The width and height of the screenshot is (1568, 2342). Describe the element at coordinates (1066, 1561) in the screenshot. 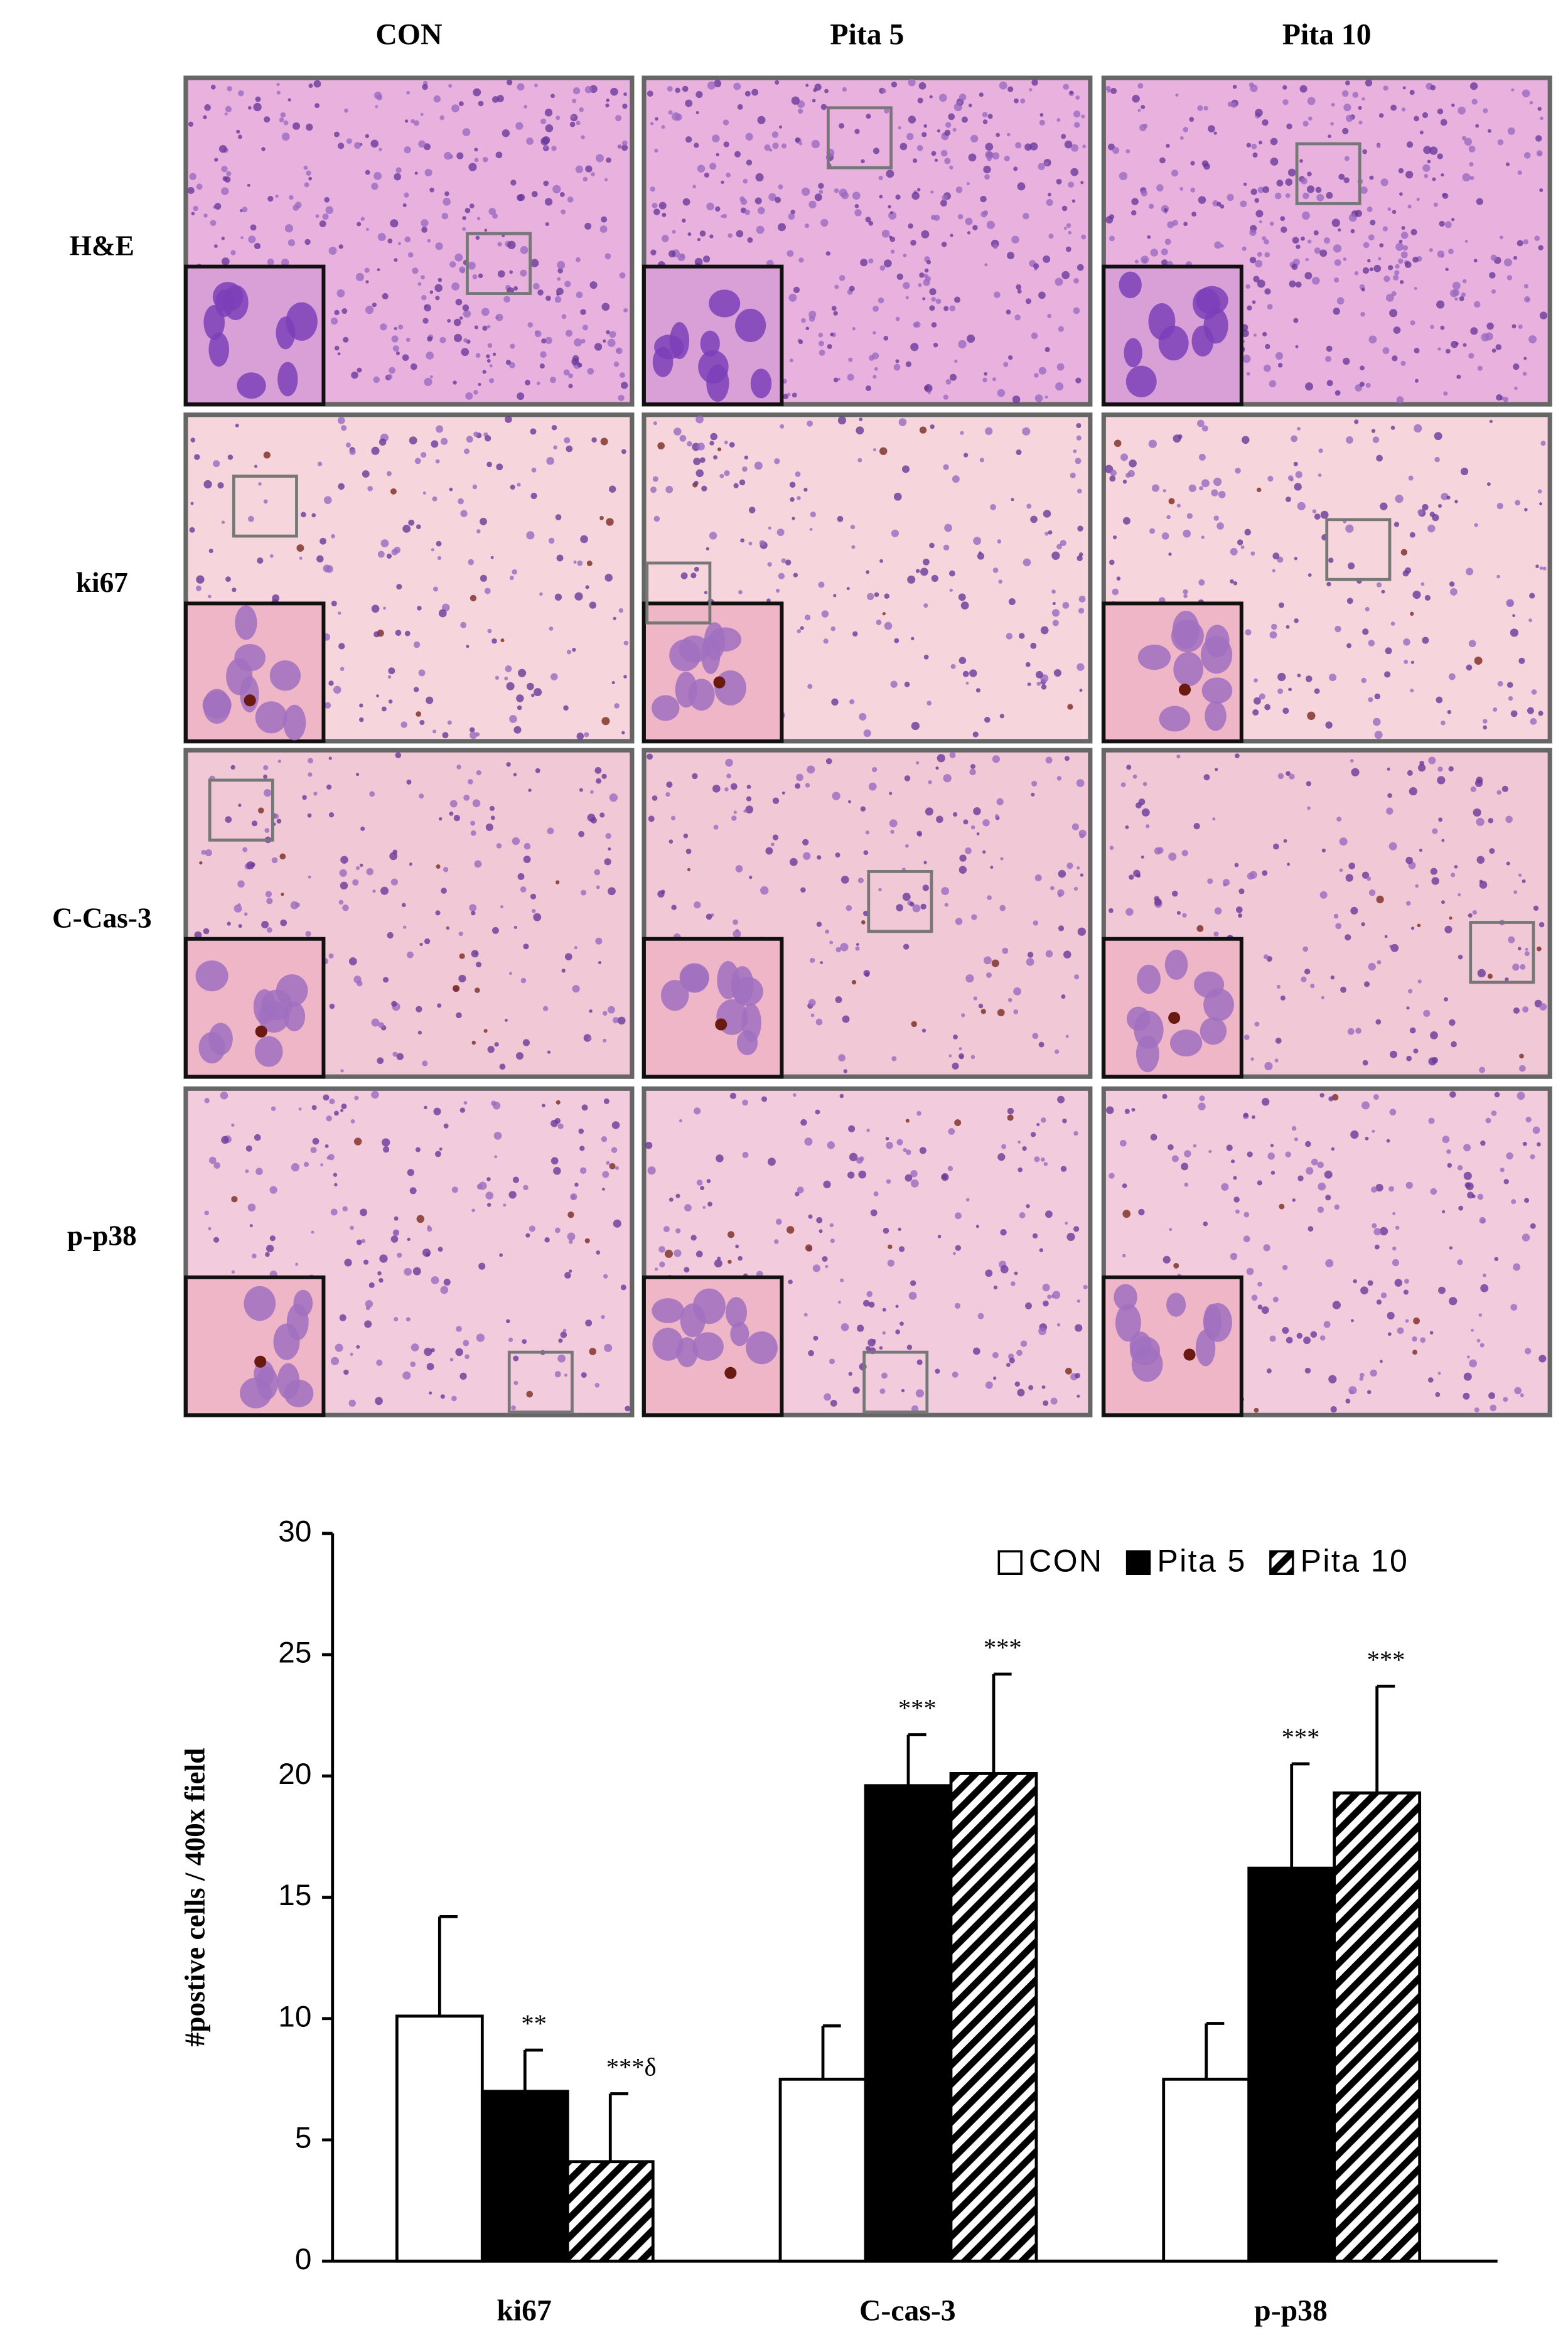

I see `legend-label: CON` at that location.